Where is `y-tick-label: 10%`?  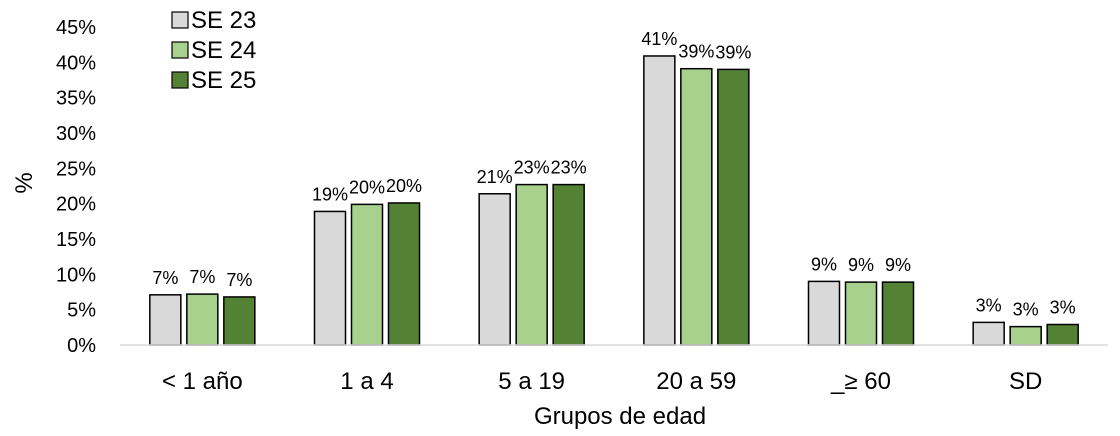 y-tick-label: 10% is located at coordinates (76, 275).